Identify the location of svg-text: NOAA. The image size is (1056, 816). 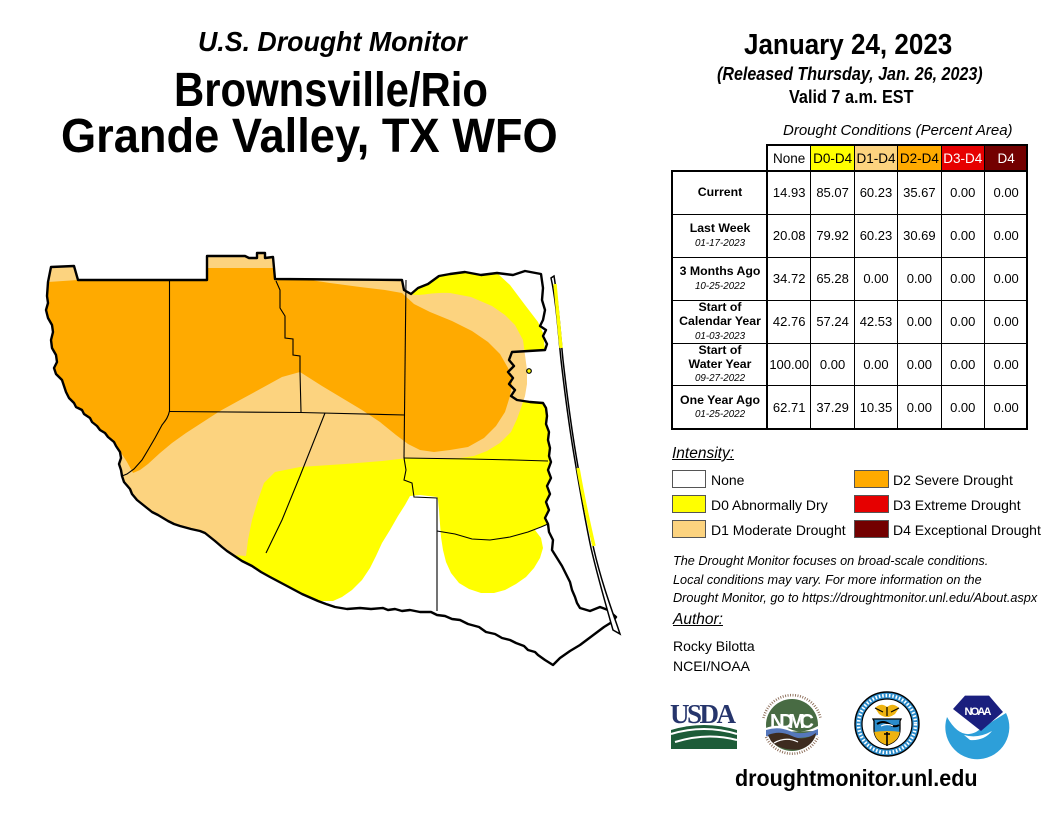
(978, 712).